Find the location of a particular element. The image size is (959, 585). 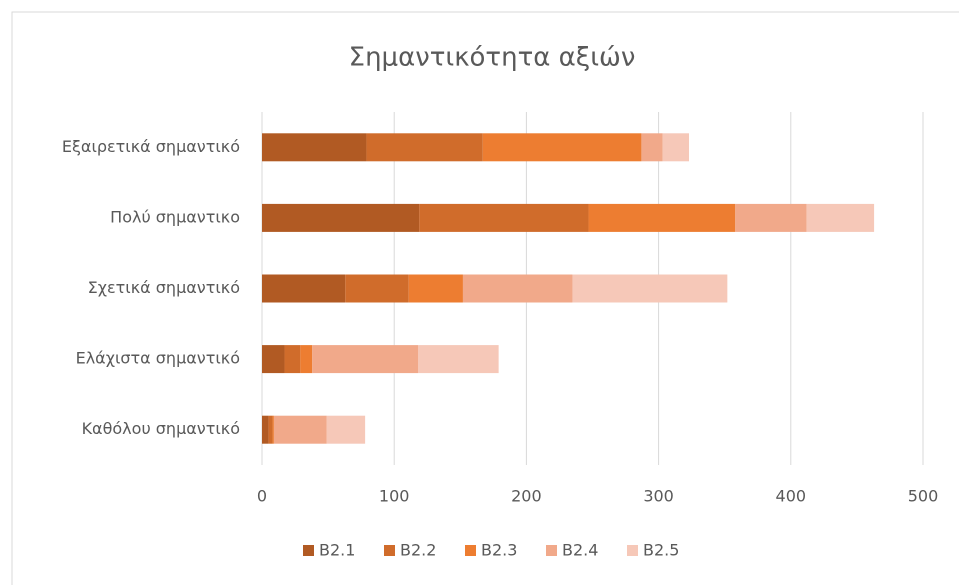

y-tick-label: Ελάχιστα σημαντικό is located at coordinates (158, 358).